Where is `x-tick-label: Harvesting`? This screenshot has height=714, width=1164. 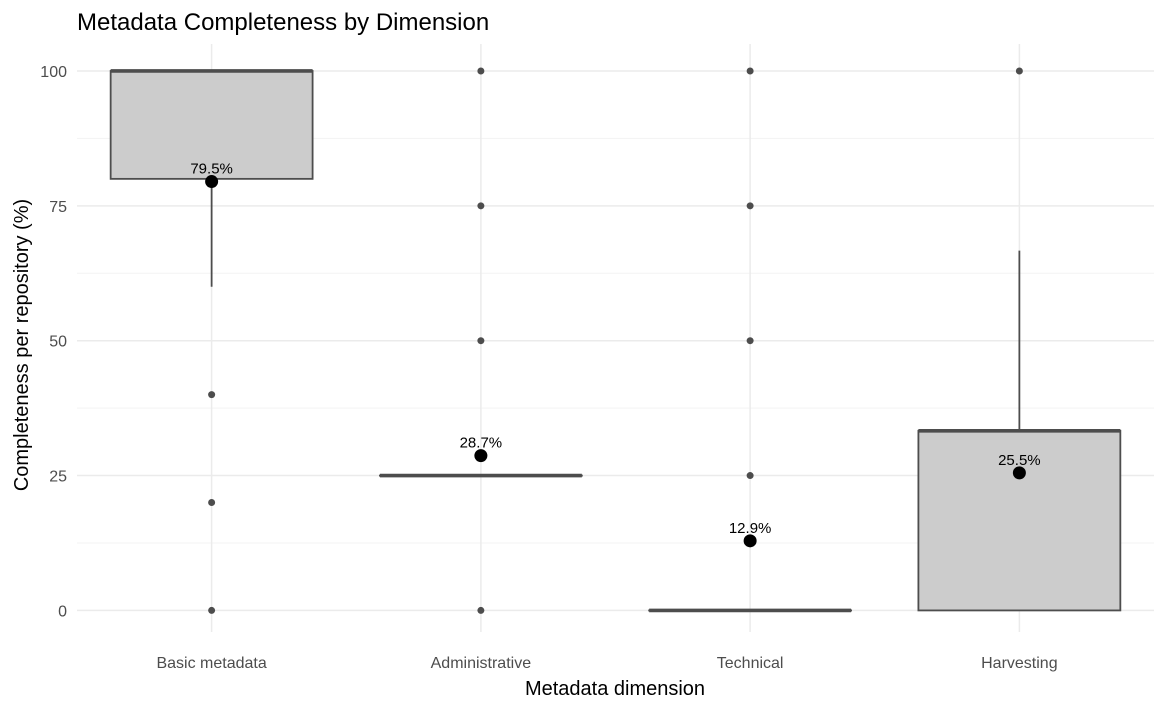 x-tick-label: Harvesting is located at coordinates (1019, 663).